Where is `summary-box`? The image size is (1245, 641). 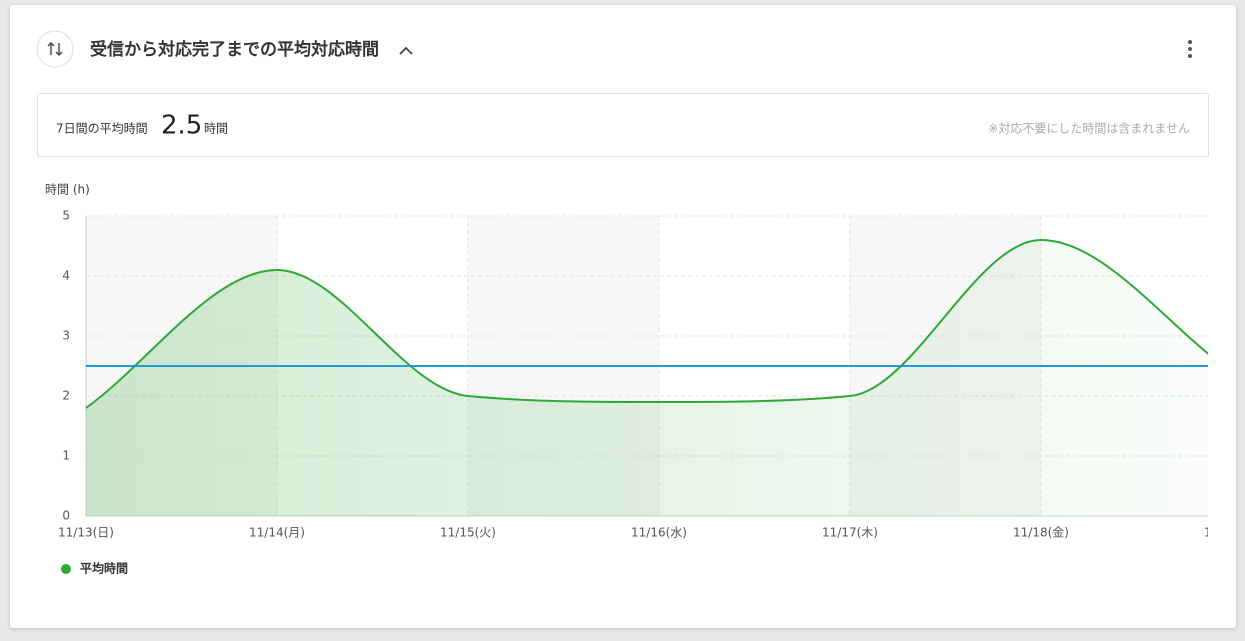 summary-box is located at coordinates (623, 125).